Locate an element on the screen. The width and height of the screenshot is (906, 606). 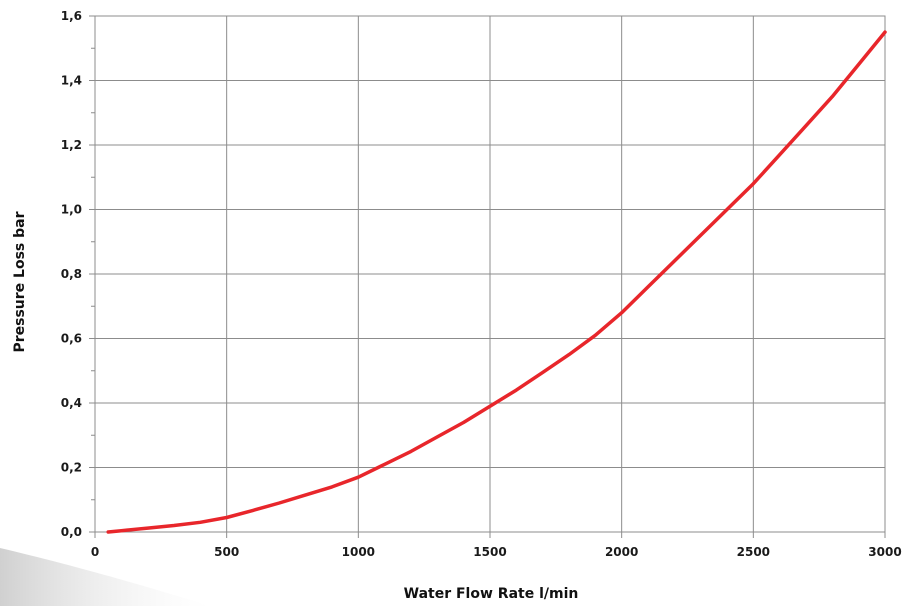
x-tick-label: 2500 is located at coordinates (753, 552).